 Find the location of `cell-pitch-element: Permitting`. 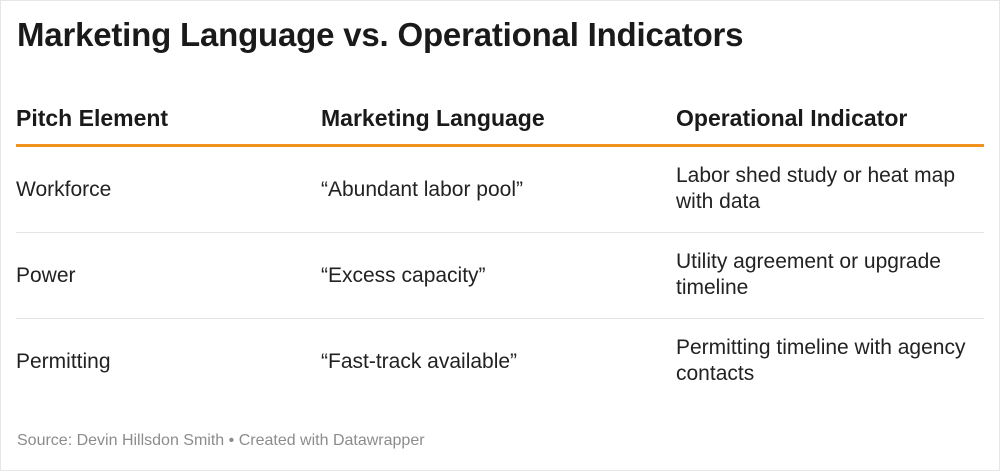

cell-pitch-element: Permitting is located at coordinates (63, 361).